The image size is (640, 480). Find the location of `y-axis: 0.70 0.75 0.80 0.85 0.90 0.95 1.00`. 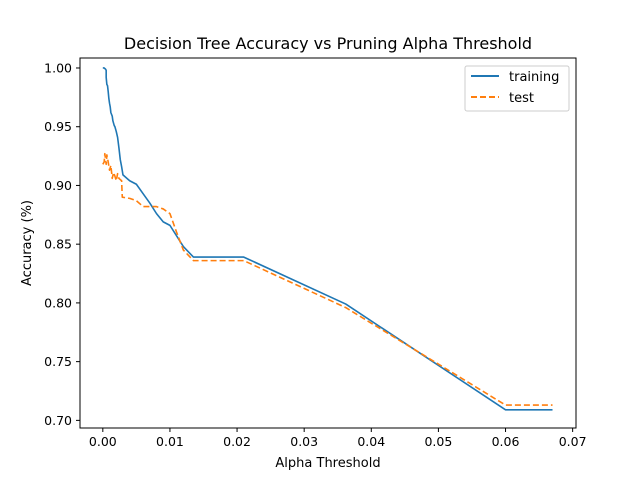

y-axis: 0.70 0.75 0.80 0.85 0.90 0.95 1.00 is located at coordinates (62, 244).